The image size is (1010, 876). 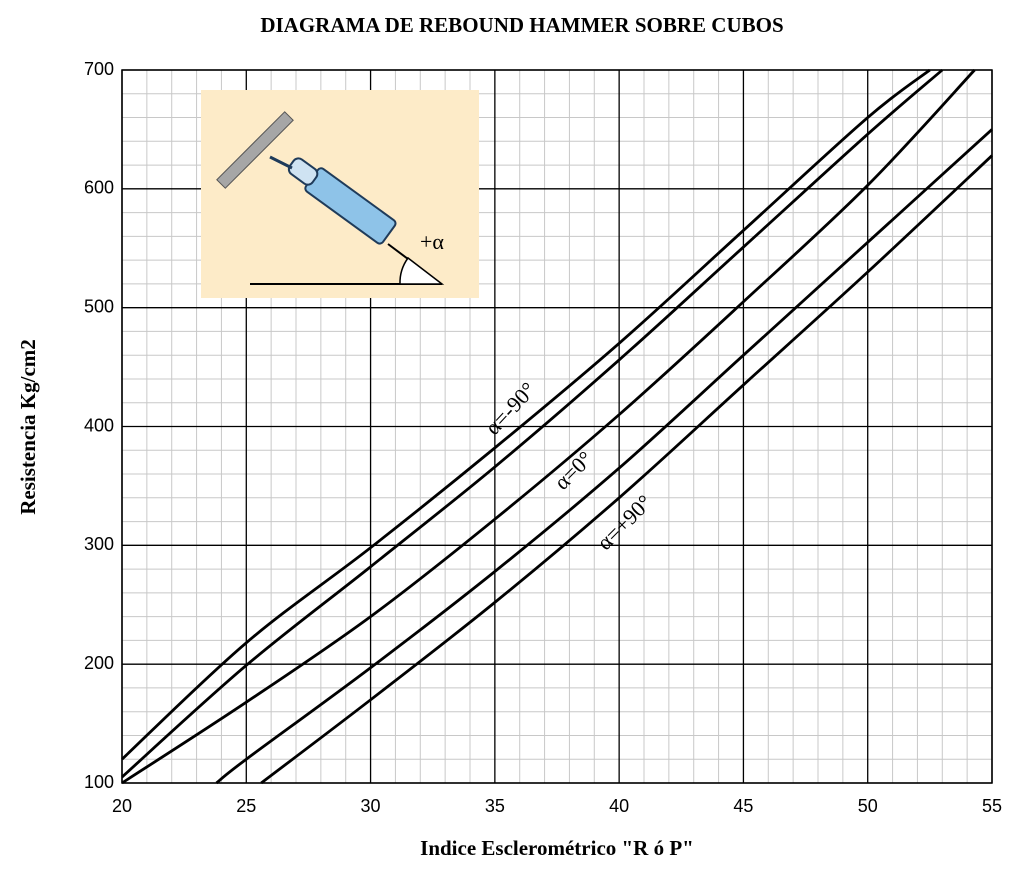 I want to click on y-tick-label: 400, so click(x=99, y=425).